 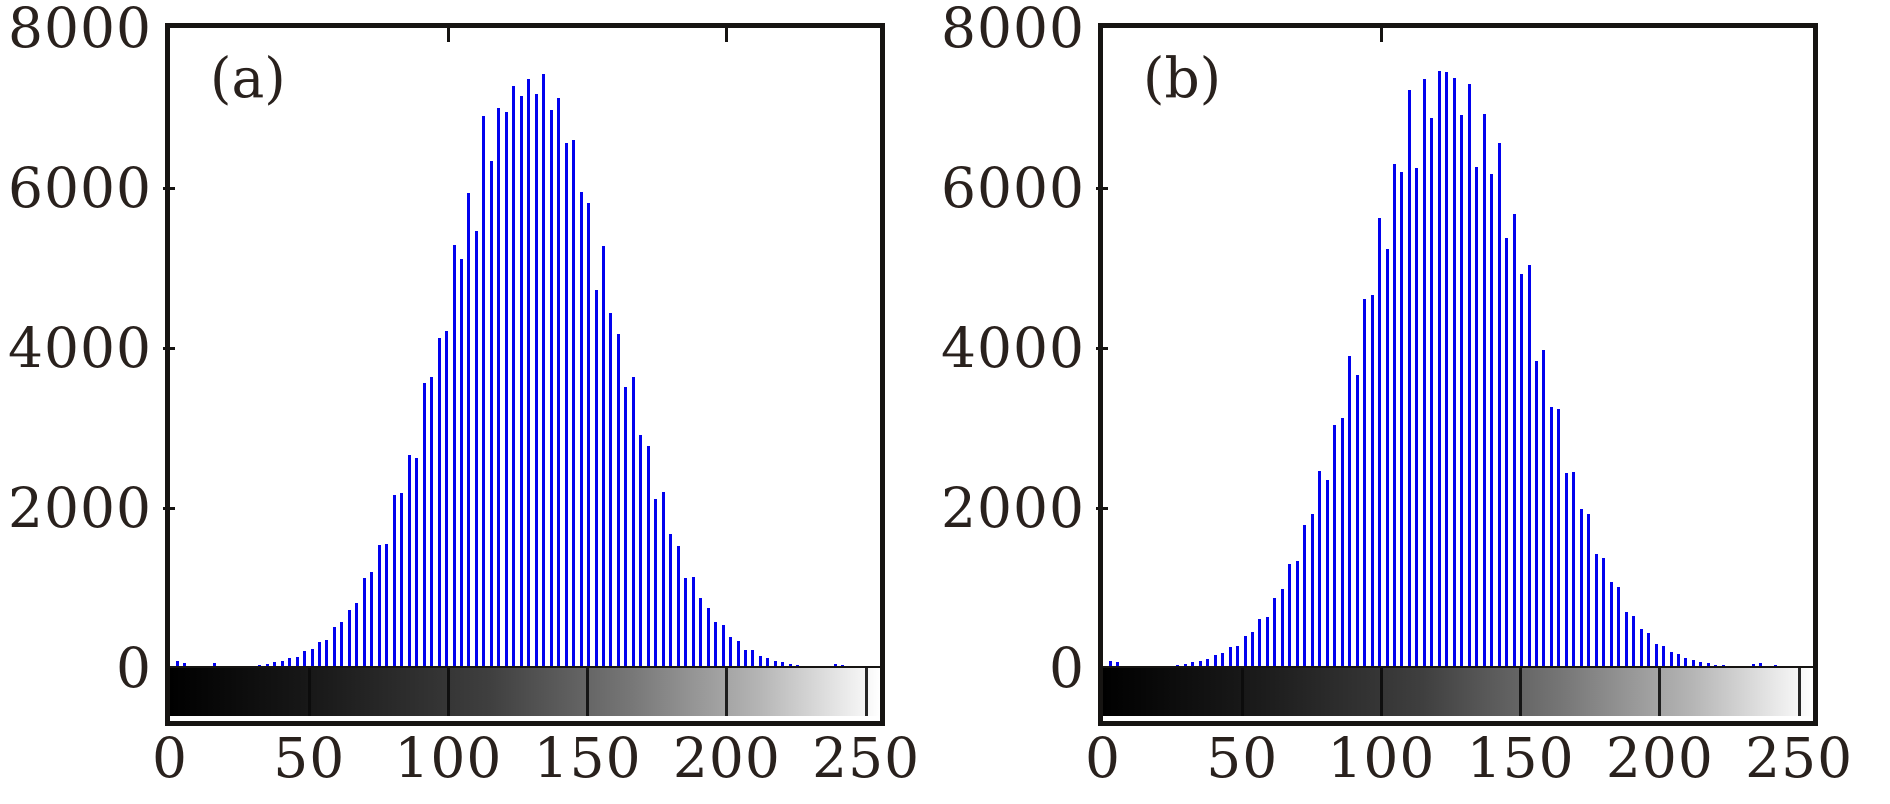 I want to click on x-axis-tick, so click(x=448, y=692).